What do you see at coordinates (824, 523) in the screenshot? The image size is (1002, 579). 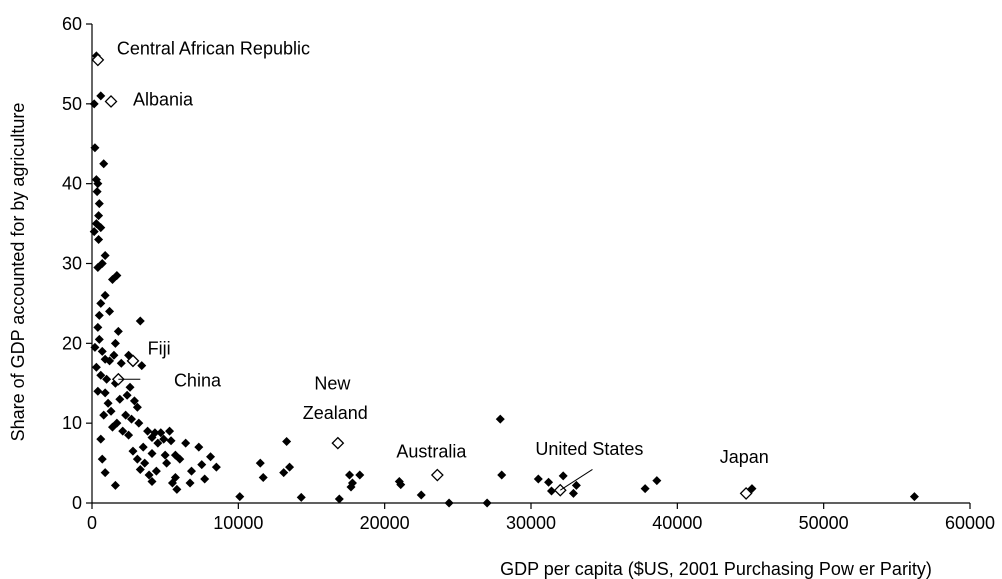 I see `x-tick-label: 50000` at bounding box center [824, 523].